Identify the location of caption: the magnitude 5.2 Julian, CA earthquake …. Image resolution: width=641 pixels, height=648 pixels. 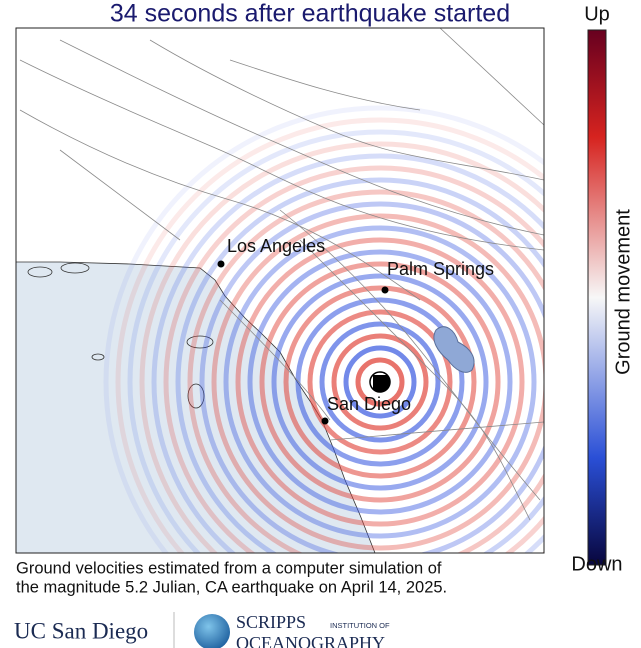
(231, 587).